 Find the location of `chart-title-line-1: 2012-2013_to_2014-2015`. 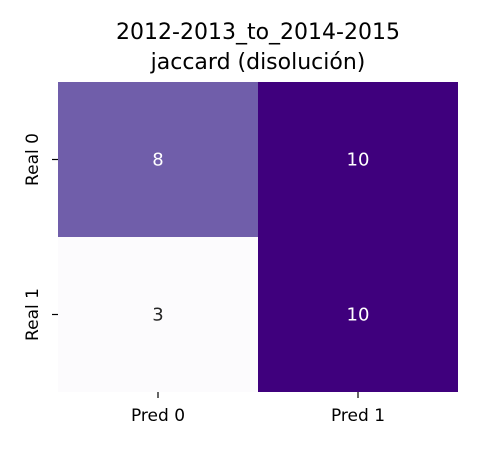

chart-title-line-1: 2012-2013_to_2014-2015 is located at coordinates (258, 32).